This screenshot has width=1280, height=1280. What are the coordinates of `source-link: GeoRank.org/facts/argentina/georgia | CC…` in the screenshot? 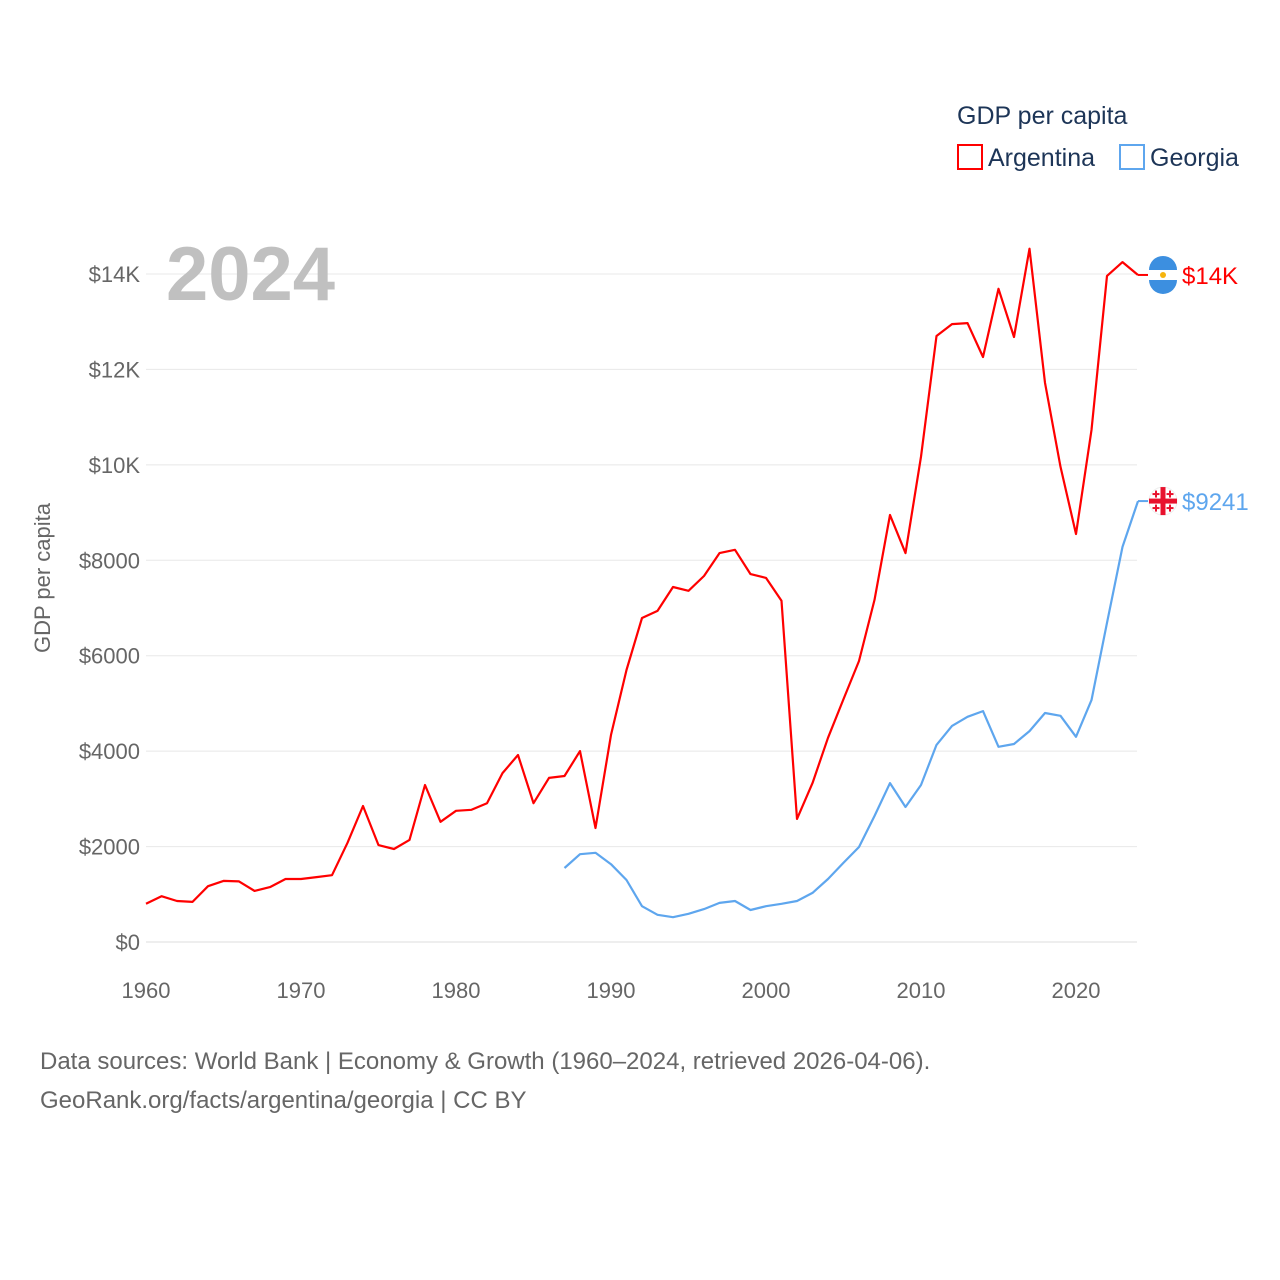 It's located at (283, 1100).